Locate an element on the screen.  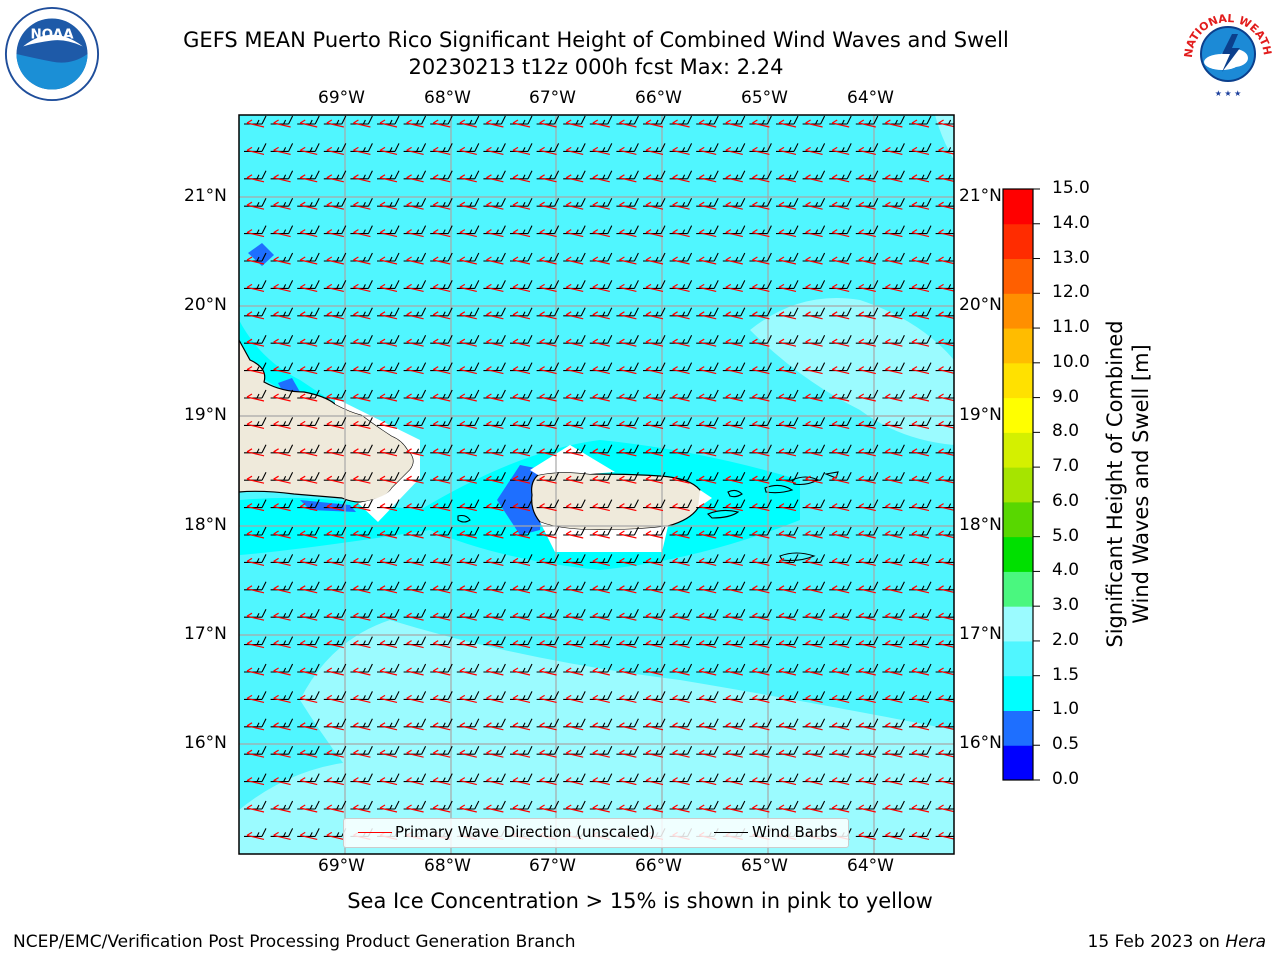
wave-height-zone-east is located at coordinates (852, 371).